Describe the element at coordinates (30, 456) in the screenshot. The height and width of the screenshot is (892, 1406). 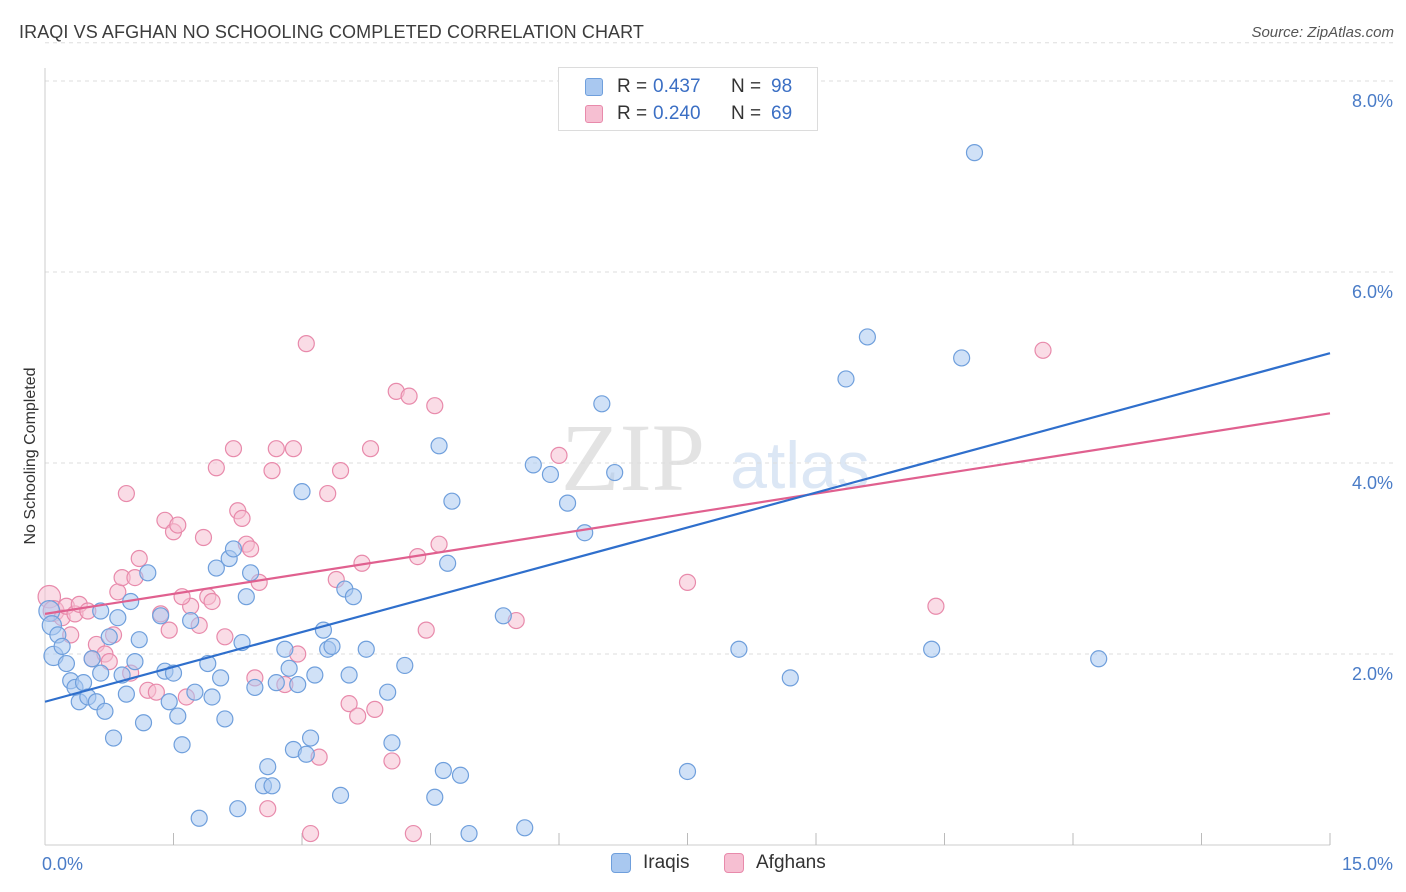
I see `y-axis-label: No Schooling Completed` at that location.